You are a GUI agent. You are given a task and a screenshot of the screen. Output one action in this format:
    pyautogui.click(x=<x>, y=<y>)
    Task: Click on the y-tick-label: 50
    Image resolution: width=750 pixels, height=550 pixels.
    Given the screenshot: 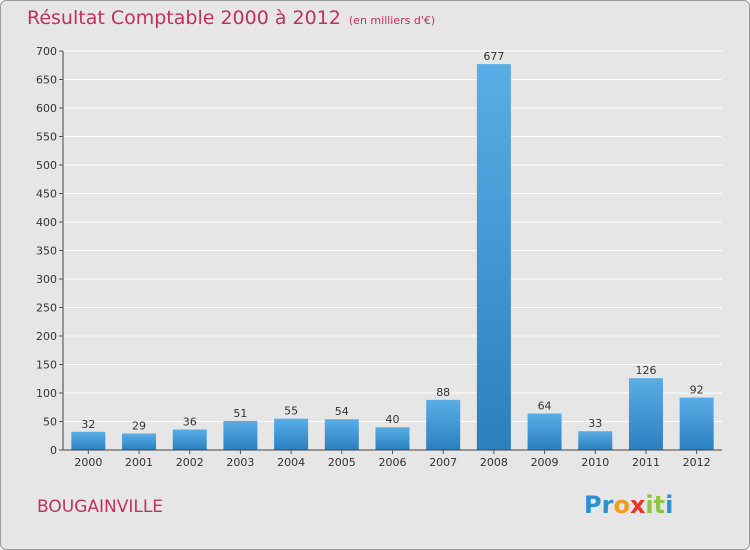 What is the action you would take?
    pyautogui.click(x=50, y=422)
    